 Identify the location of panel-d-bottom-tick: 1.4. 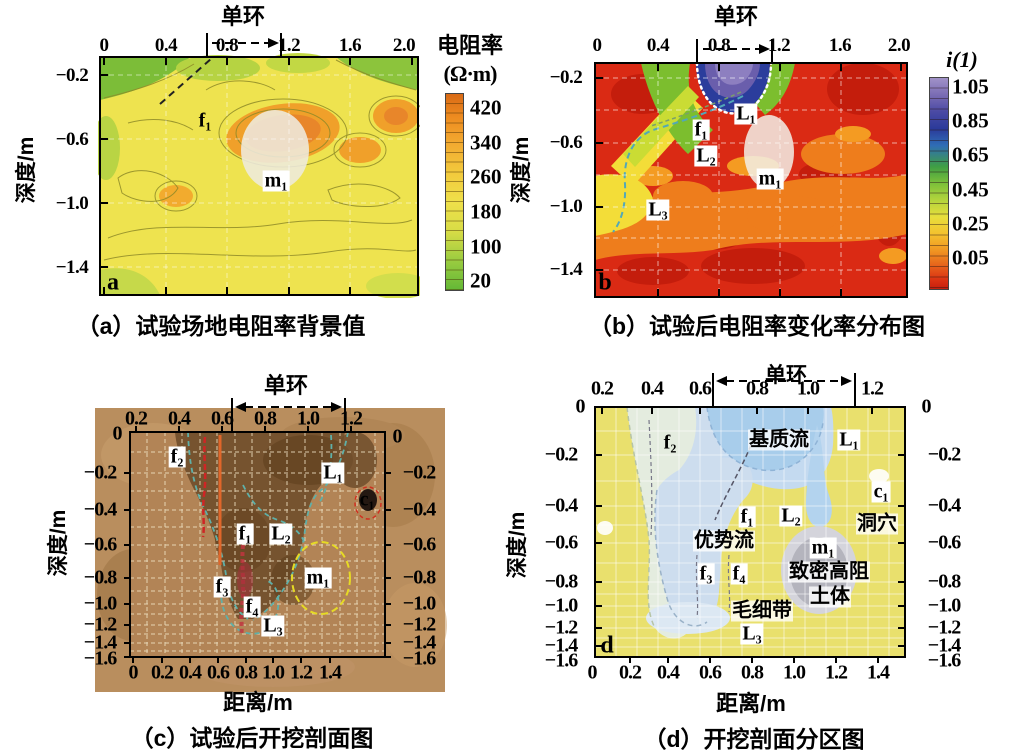
(878, 672).